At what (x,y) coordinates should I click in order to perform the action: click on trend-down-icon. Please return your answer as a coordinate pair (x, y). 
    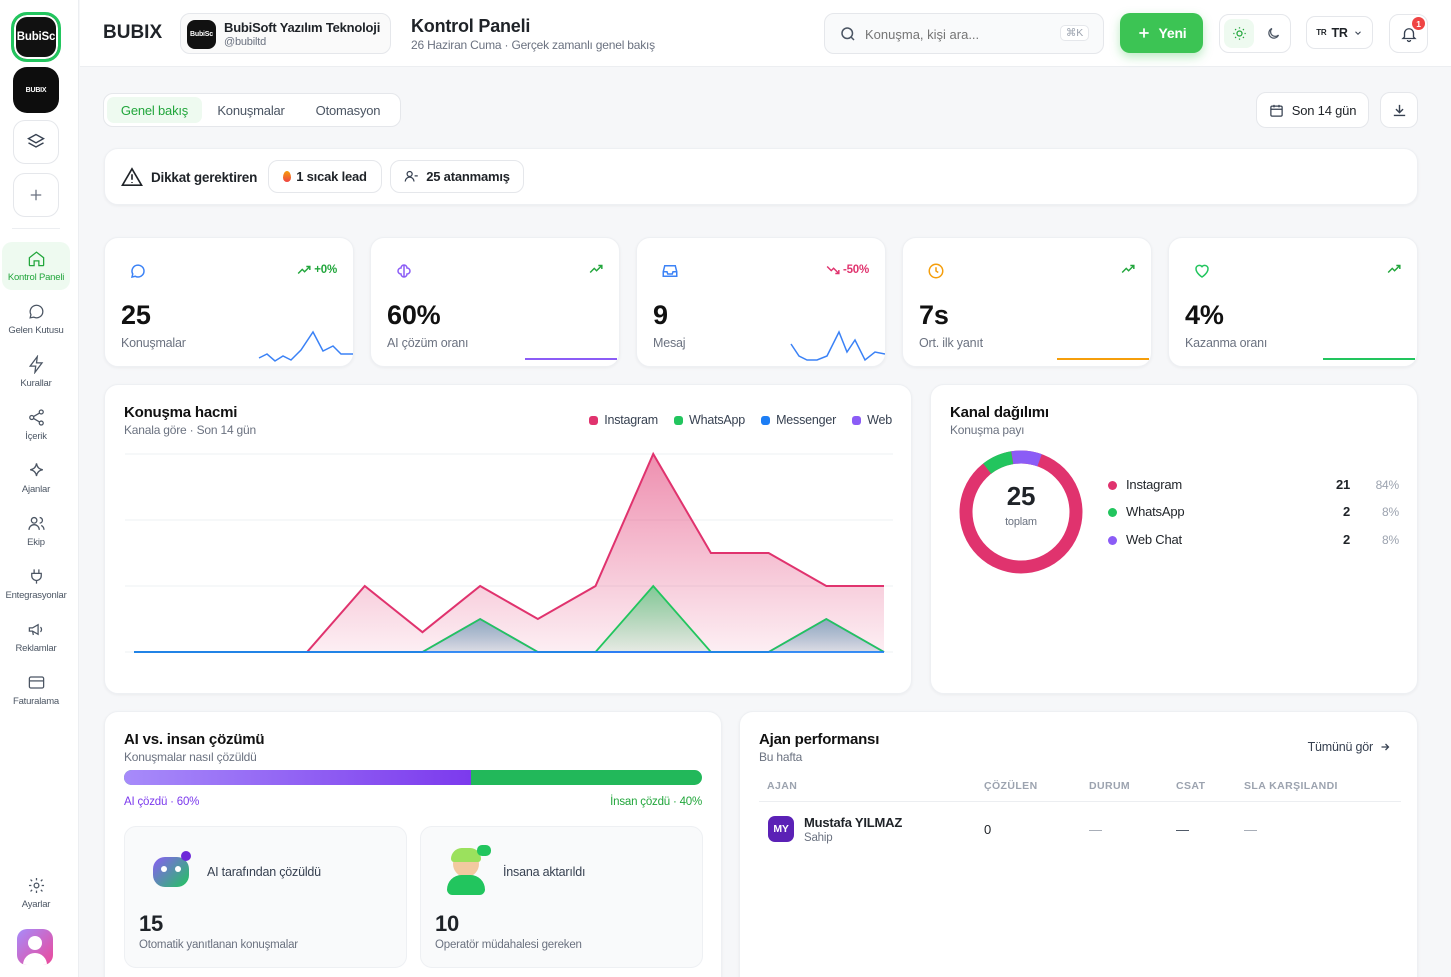
    Looking at the image, I should click on (833, 270).